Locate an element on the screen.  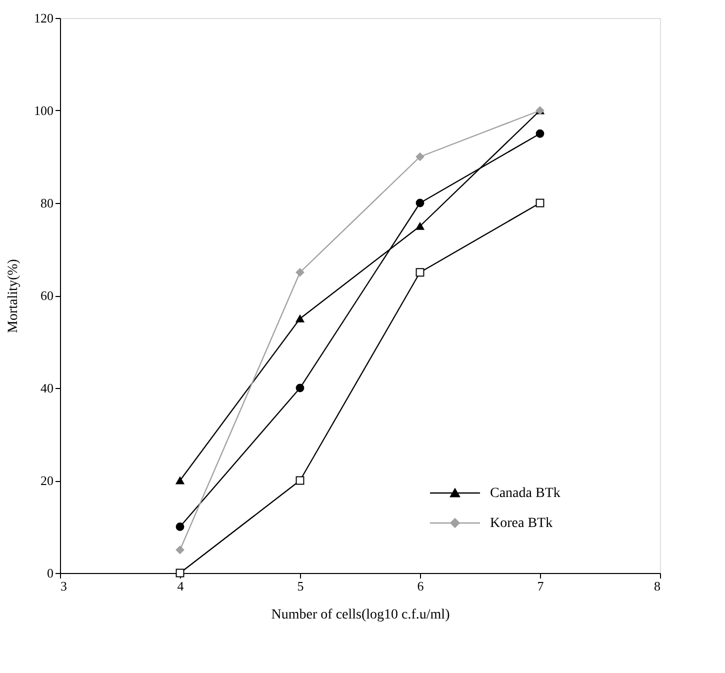
x-tick-label: 5 is located at coordinates (300, 586).